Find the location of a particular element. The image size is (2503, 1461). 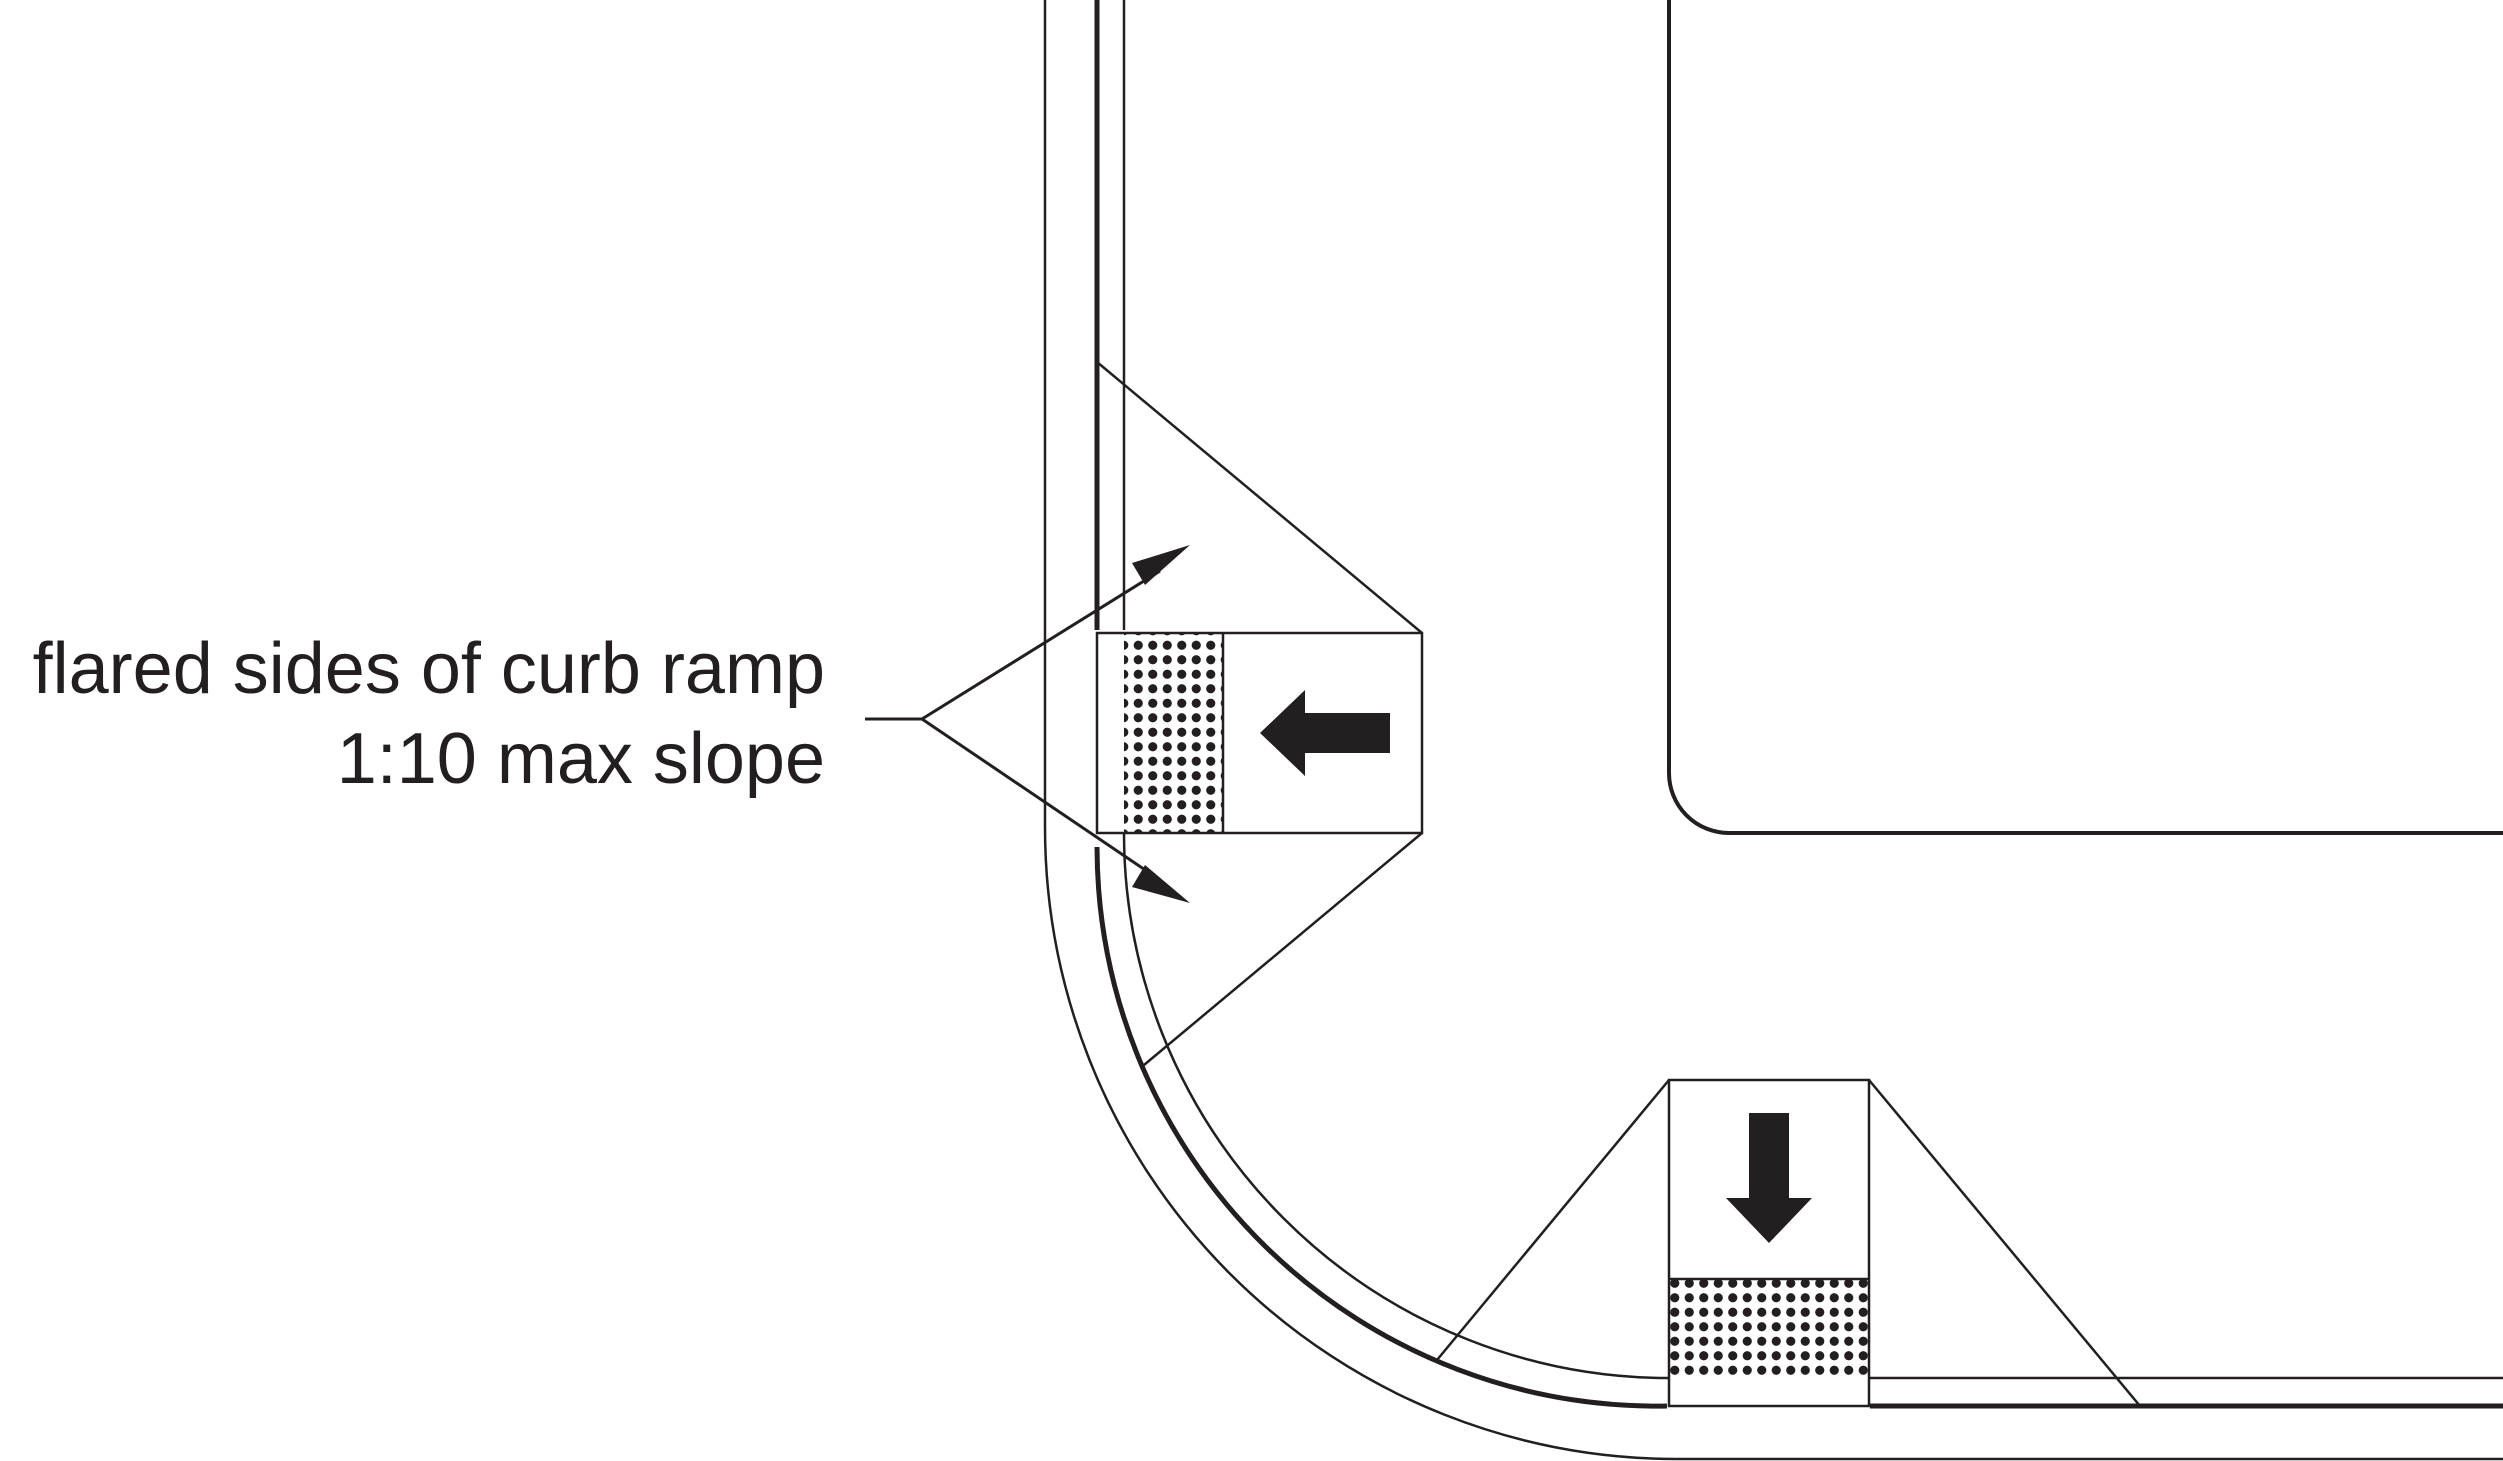

bottom-ramp-left-flare is located at coordinates (1553, 1220).